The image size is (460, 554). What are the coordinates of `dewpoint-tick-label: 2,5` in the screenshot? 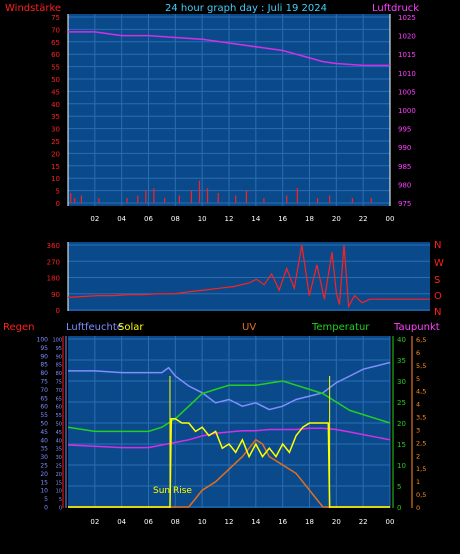 It's located at (421, 443).